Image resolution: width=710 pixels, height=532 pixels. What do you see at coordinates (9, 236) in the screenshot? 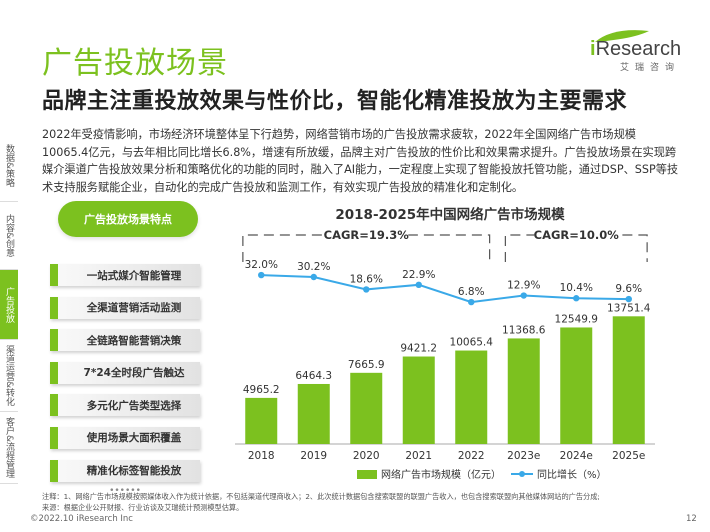
I see `side-tab-content-creative: 内容&创意` at bounding box center [9, 236].